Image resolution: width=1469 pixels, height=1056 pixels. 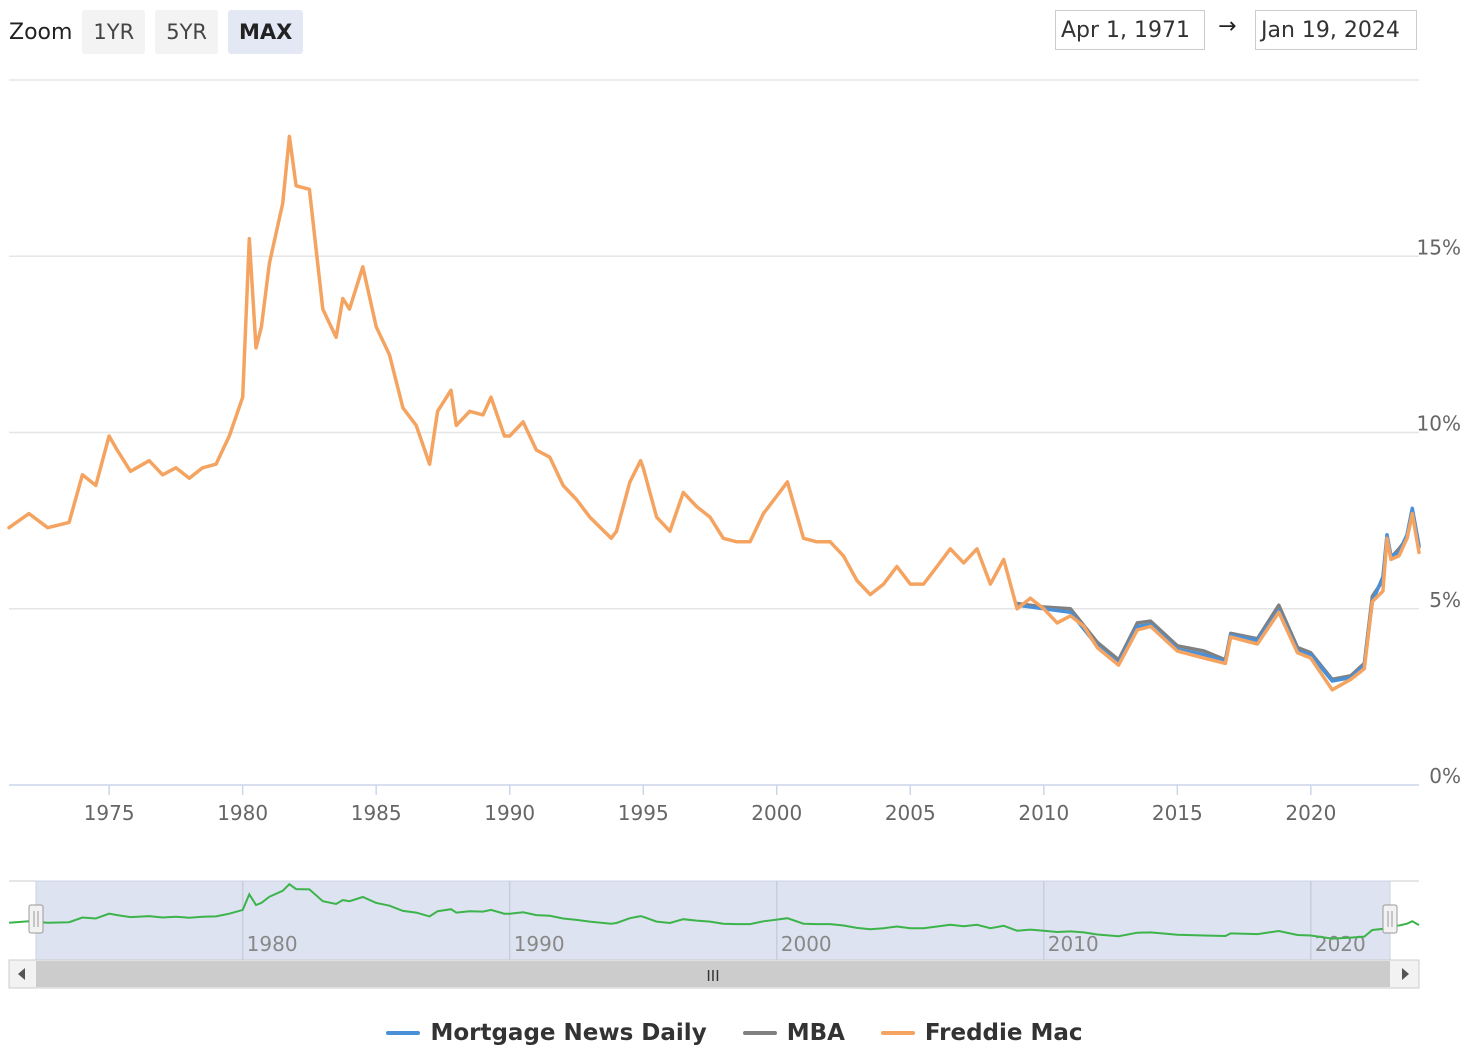 I want to click on y-tick-label: 5%, so click(x=1445, y=600).